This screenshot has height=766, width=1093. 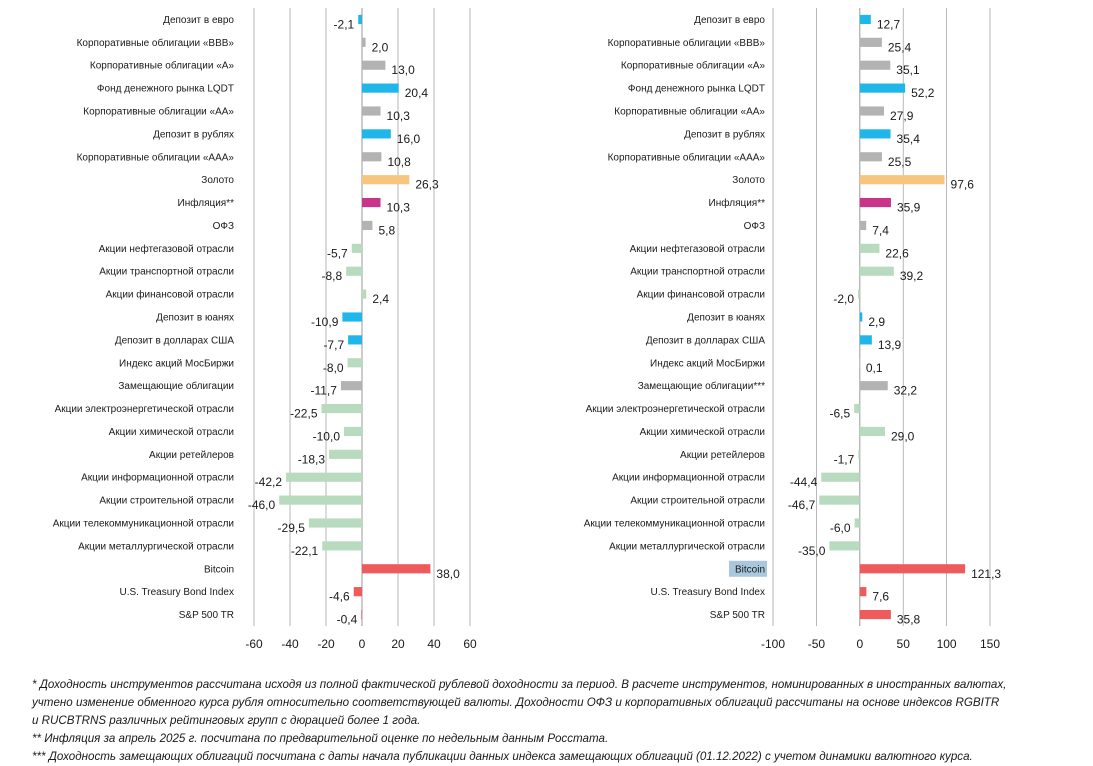 I want to click on category-label: Фонд денежного рынка LQDT, so click(x=696, y=89).